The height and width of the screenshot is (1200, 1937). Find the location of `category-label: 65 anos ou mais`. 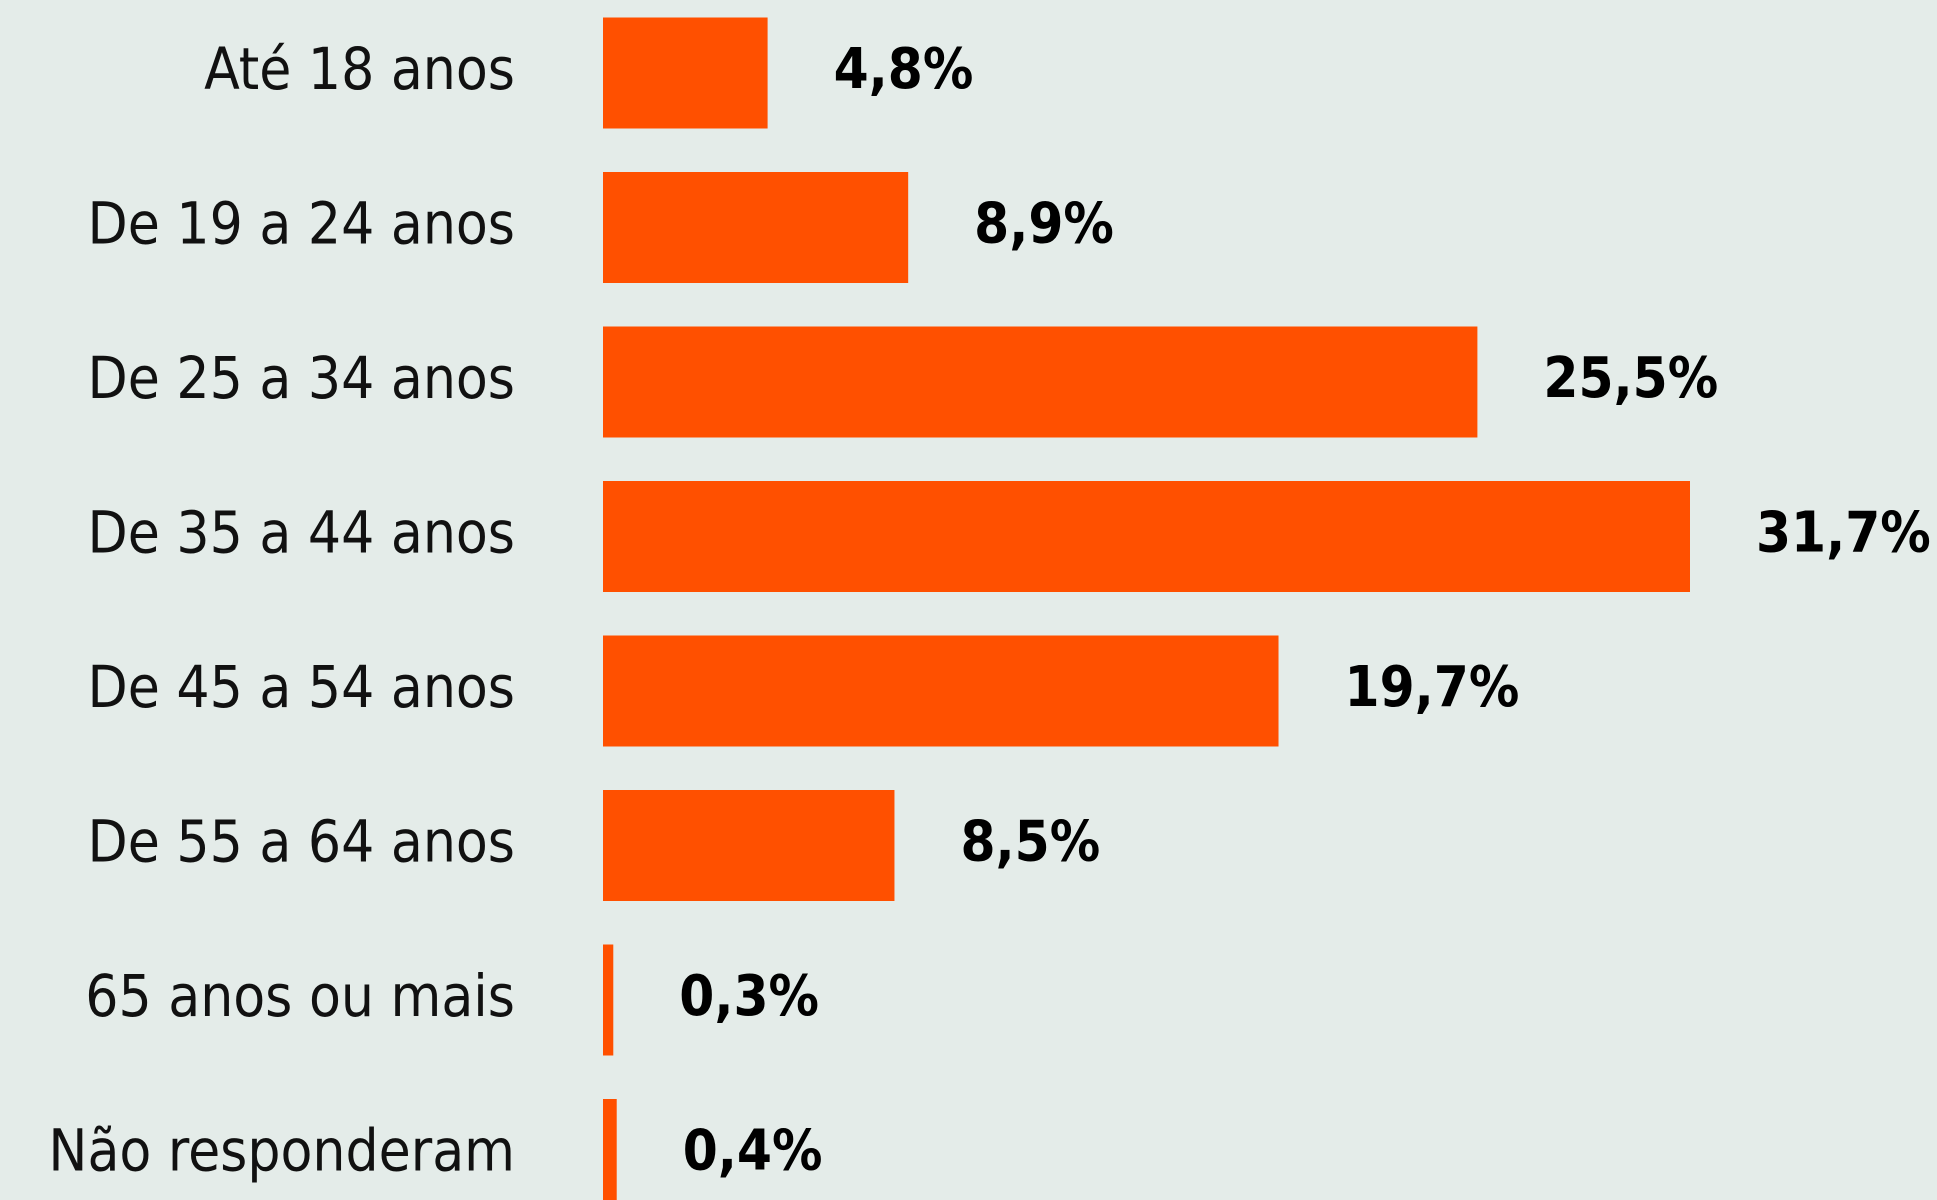

category-label: 65 anos ou mais is located at coordinates (300, 996).